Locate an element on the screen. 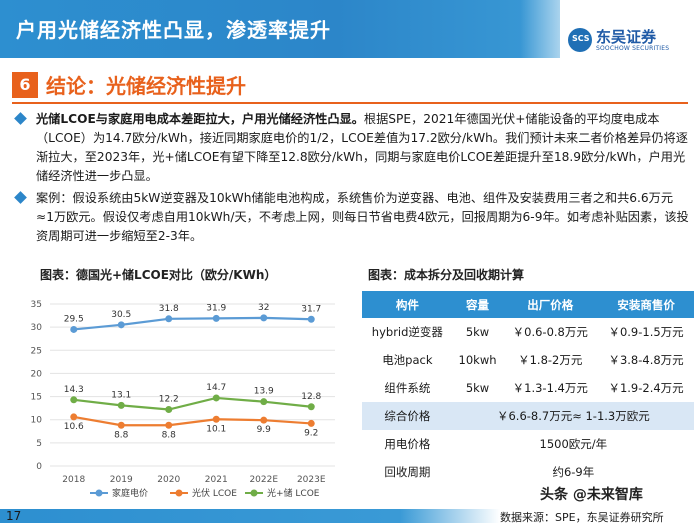  data-label: 29.5 is located at coordinates (74, 319).